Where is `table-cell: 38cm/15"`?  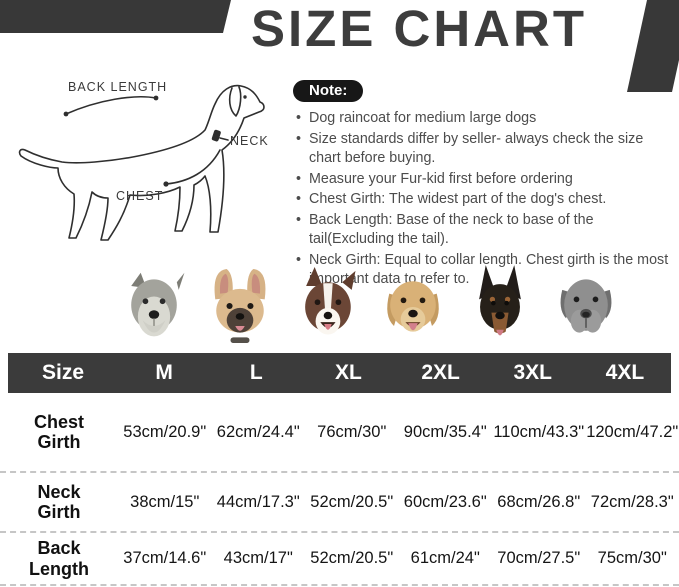
table-cell: 38cm/15" is located at coordinates (165, 501).